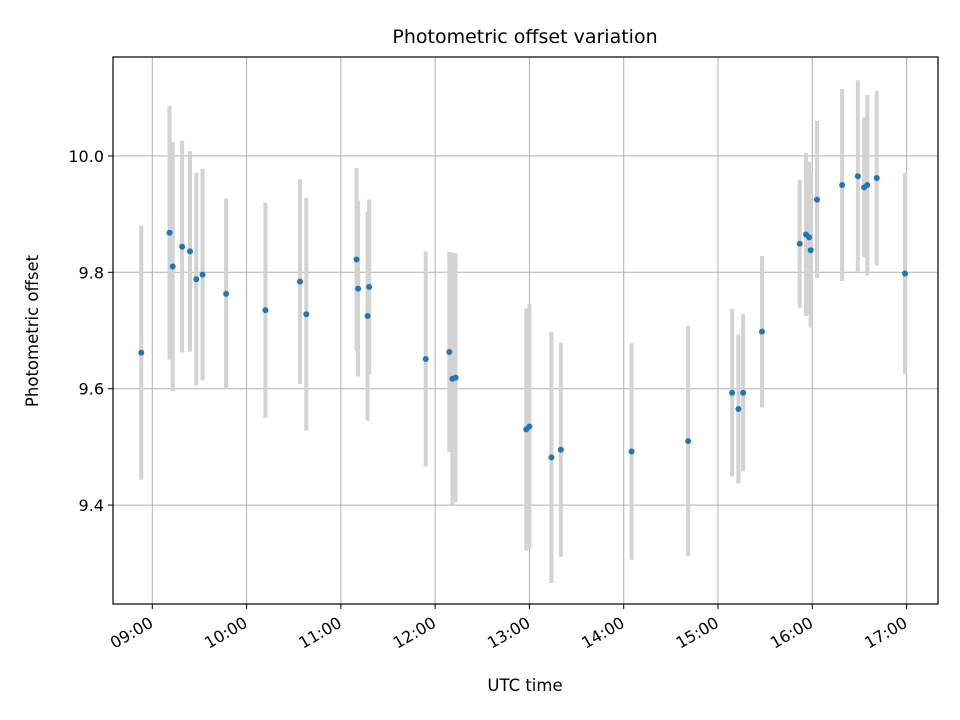  Describe the element at coordinates (524, 685) in the screenshot. I see `x-axis-label: UTC time` at that location.